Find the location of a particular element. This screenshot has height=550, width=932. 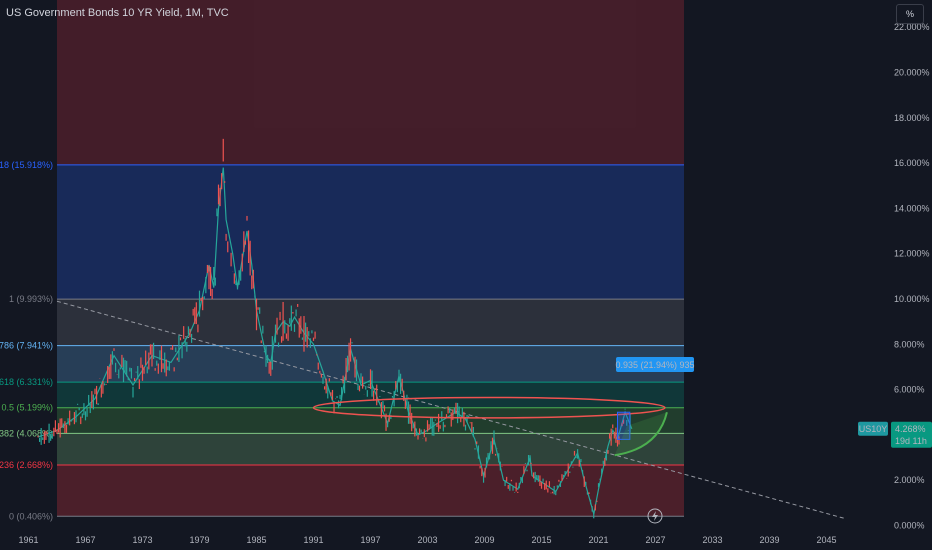

price-tick-label: 6.000% is located at coordinates (909, 390).